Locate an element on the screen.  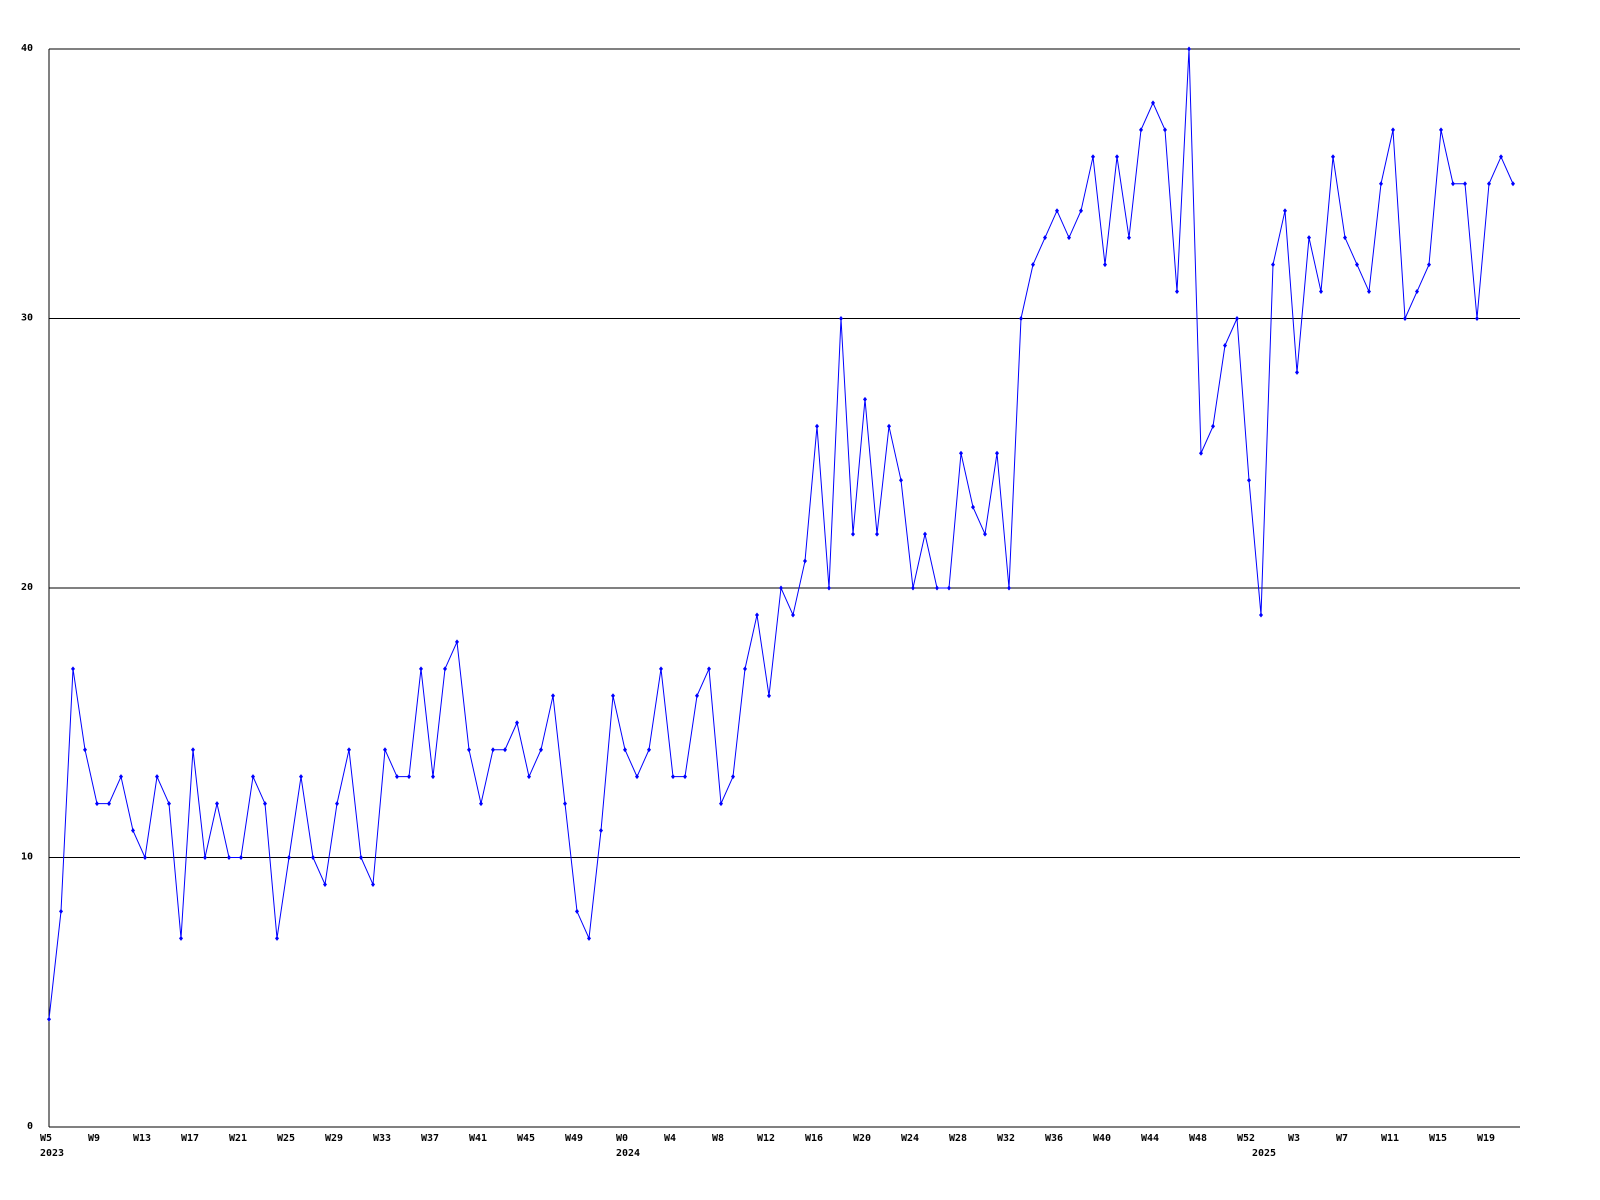
y-tick-label: 40 is located at coordinates (27, 48).